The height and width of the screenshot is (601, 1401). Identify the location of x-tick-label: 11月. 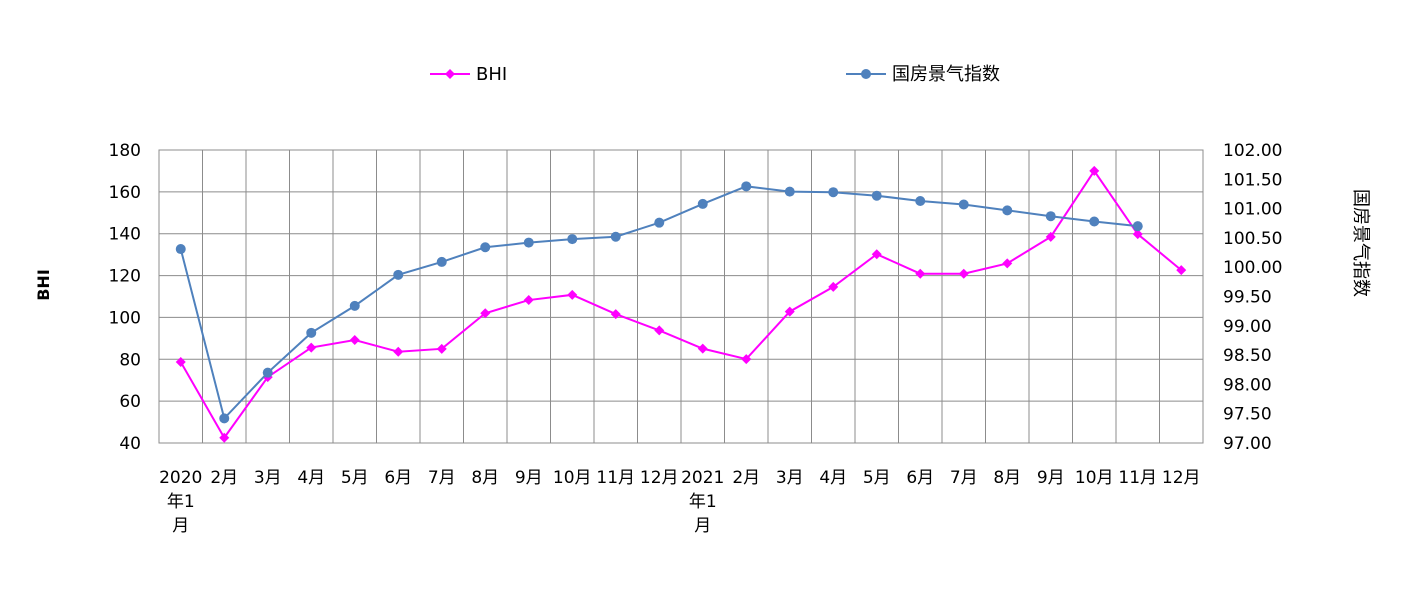
(615, 478).